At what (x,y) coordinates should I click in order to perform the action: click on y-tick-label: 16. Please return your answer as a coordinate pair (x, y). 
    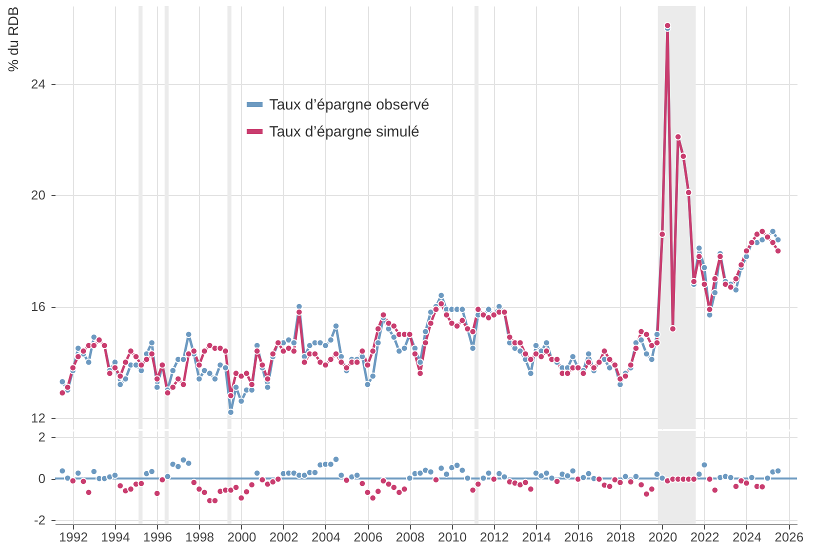
    Looking at the image, I should click on (38, 306).